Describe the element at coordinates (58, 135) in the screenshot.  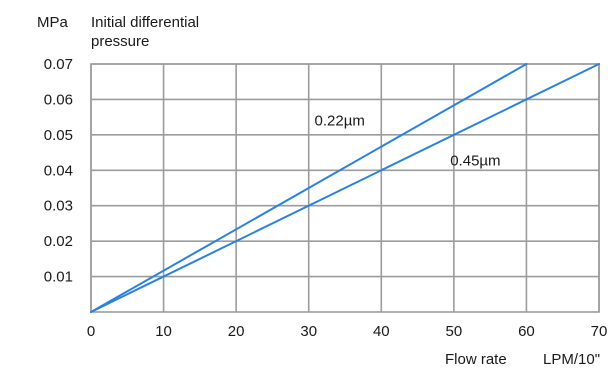
I see `y-tick-label: 0.05` at that location.